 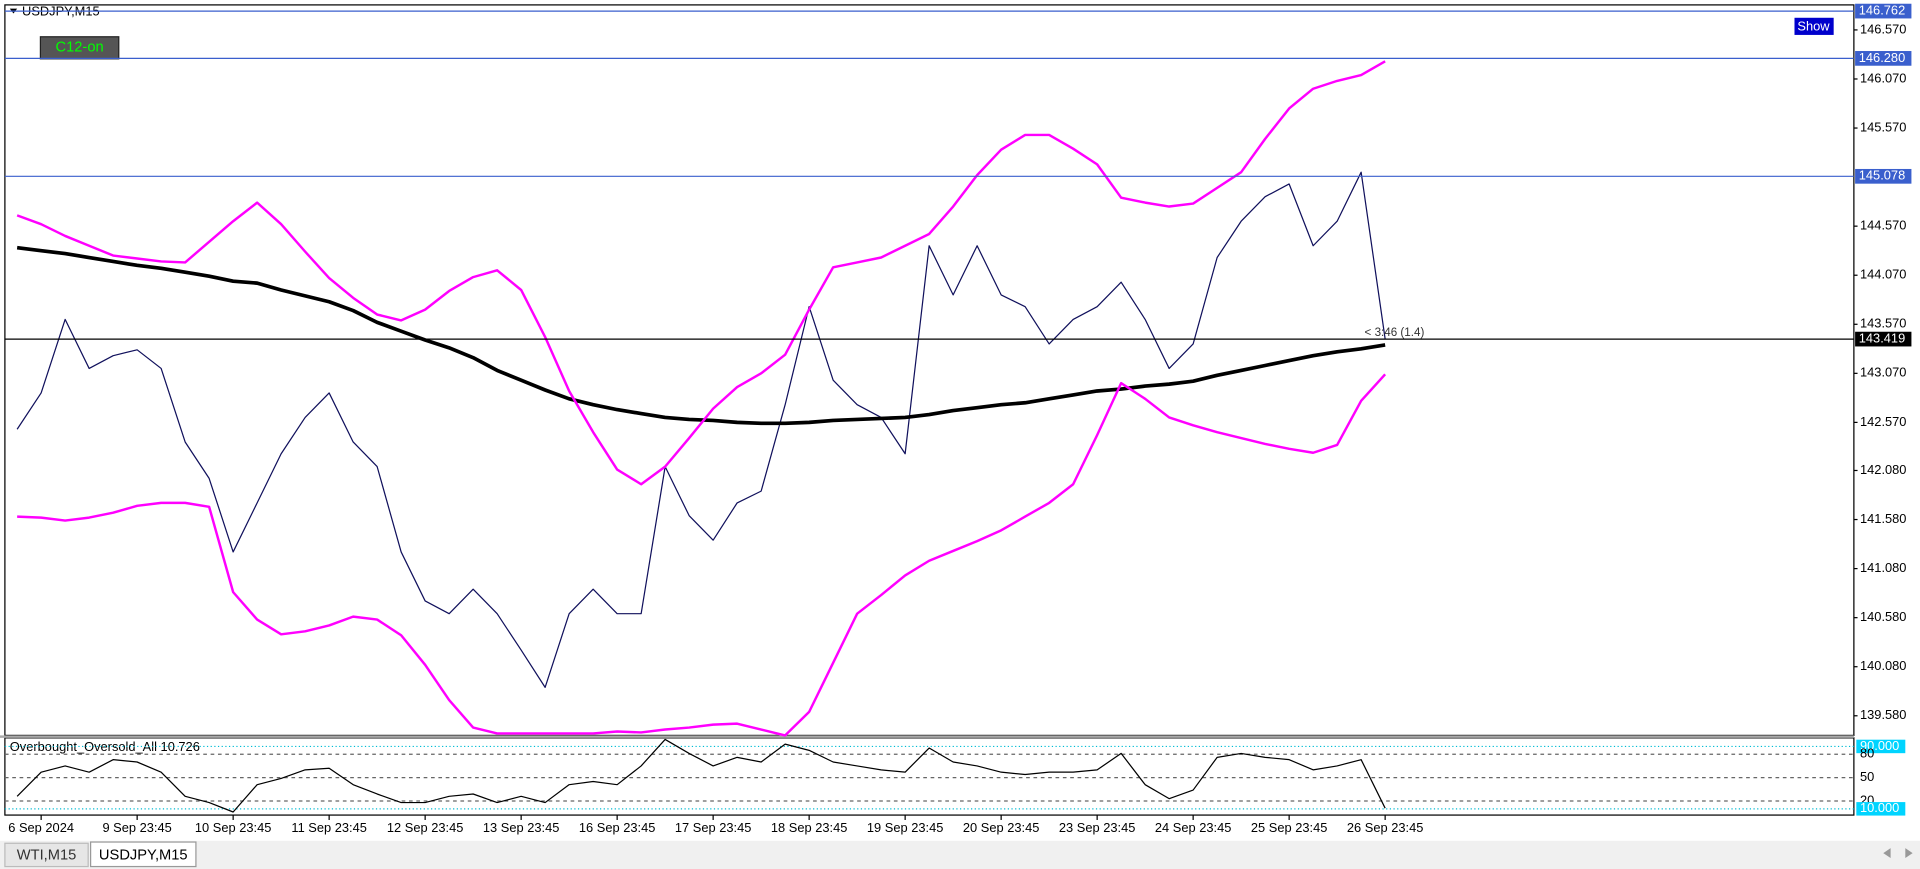 I want to click on y-tick-label: 140.580, so click(x=1883, y=616).